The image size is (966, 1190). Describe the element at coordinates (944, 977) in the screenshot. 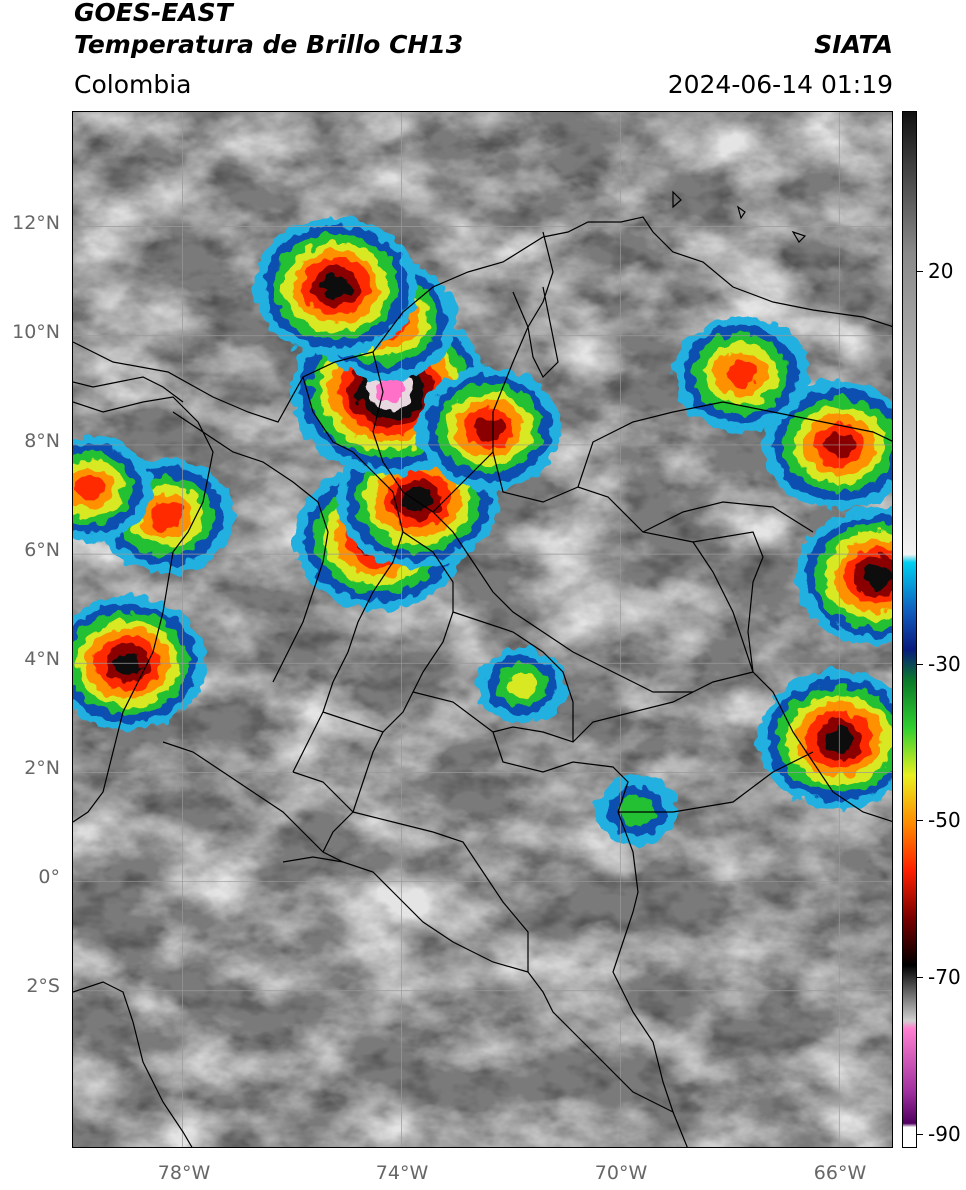

I see `colorbar-label-minus70: -70` at that location.